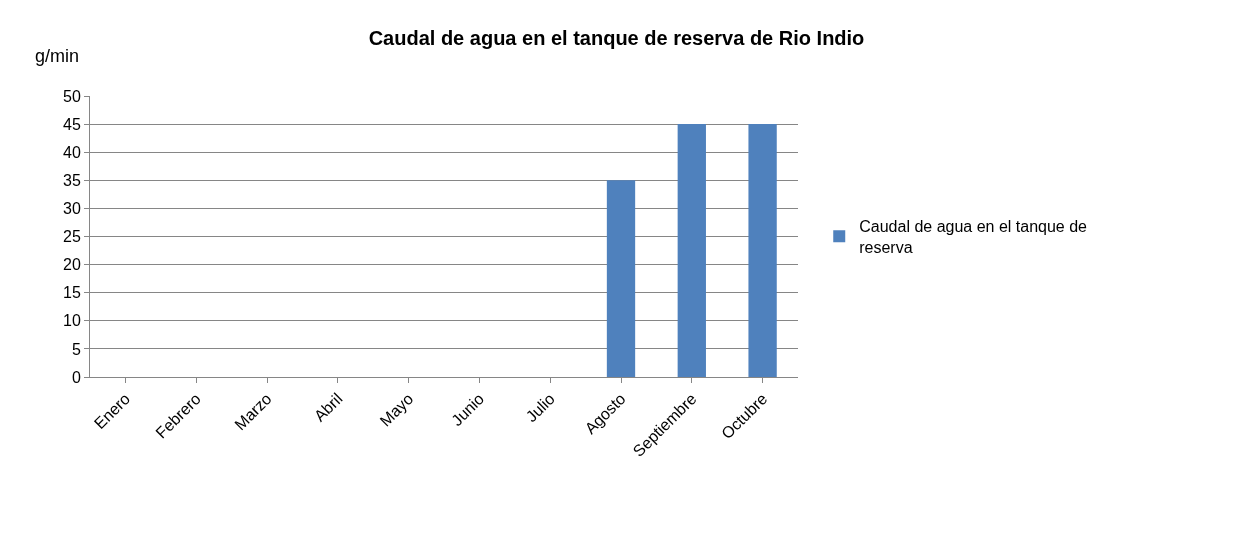 The height and width of the screenshot is (542, 1233). Describe the element at coordinates (76, 377) in the screenshot. I see `y-tick-label: 0` at that location.